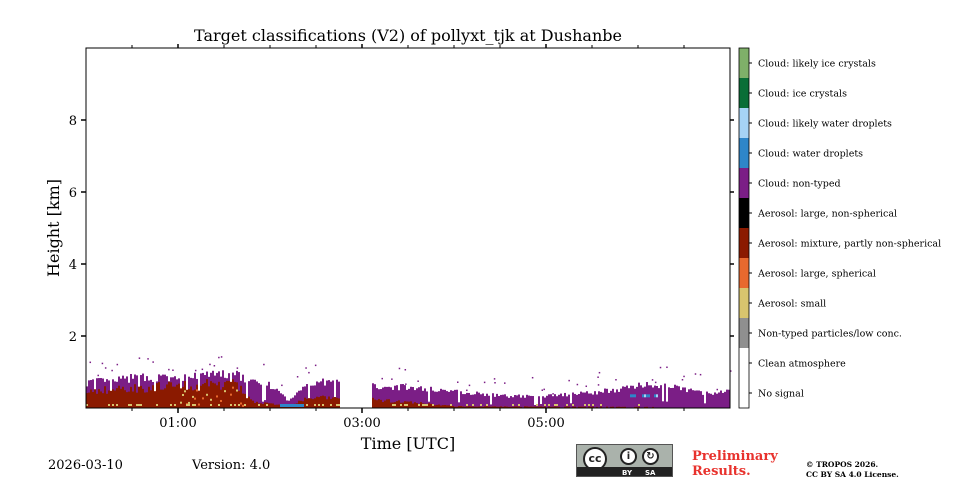 Image resolution: width=960 pixels, height=480 pixels. Describe the element at coordinates (825, 124) in the screenshot. I see `legend-entry-label: Cloud: likely water droplets` at that location.